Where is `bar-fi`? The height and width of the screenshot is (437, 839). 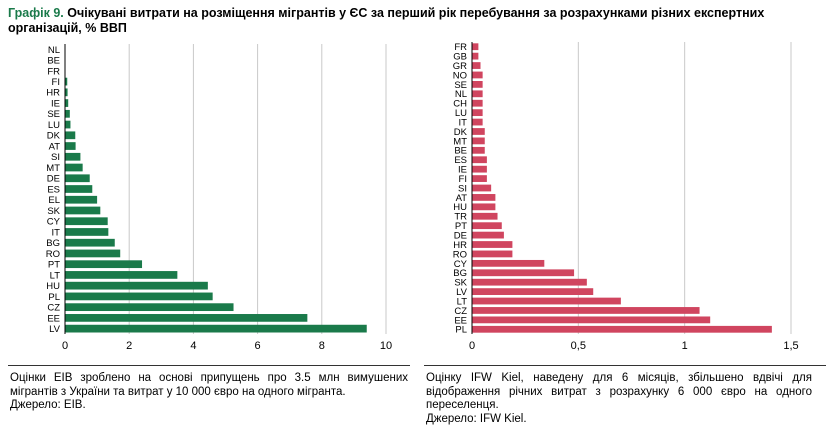
bar-fi is located at coordinates (66, 81).